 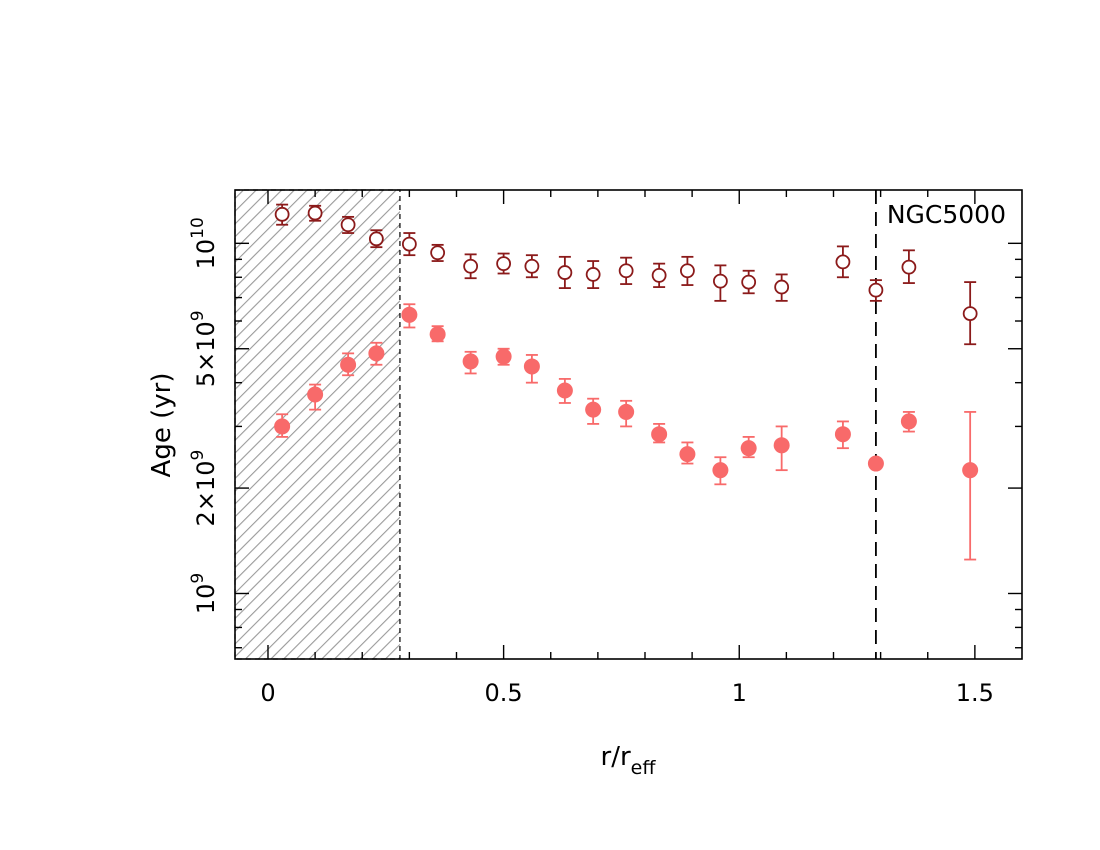 I want to click on y-tick-label: 1010, so click(x=204, y=243).